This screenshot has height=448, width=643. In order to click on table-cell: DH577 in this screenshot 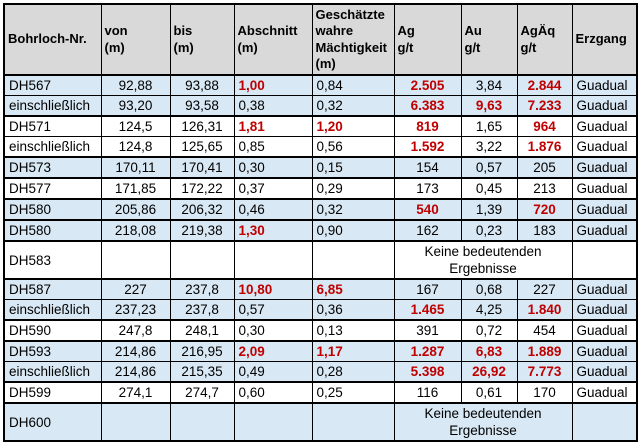, I will do `click(52, 188)`.